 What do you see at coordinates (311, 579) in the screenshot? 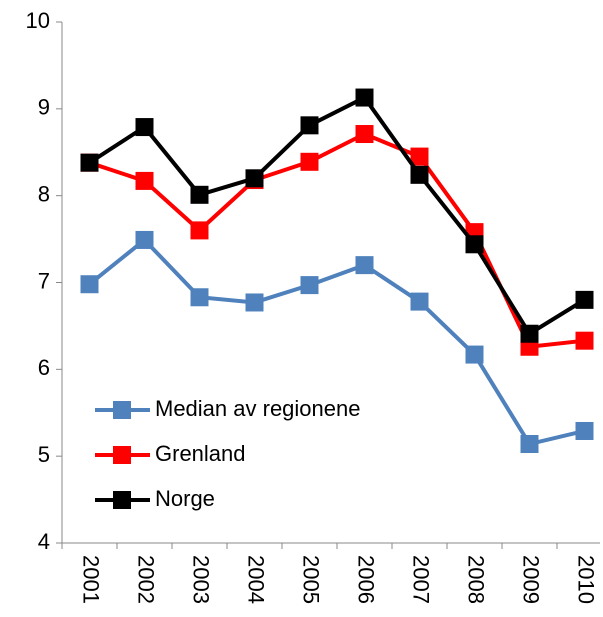
I see `x-tick-label: 2005` at bounding box center [311, 579].